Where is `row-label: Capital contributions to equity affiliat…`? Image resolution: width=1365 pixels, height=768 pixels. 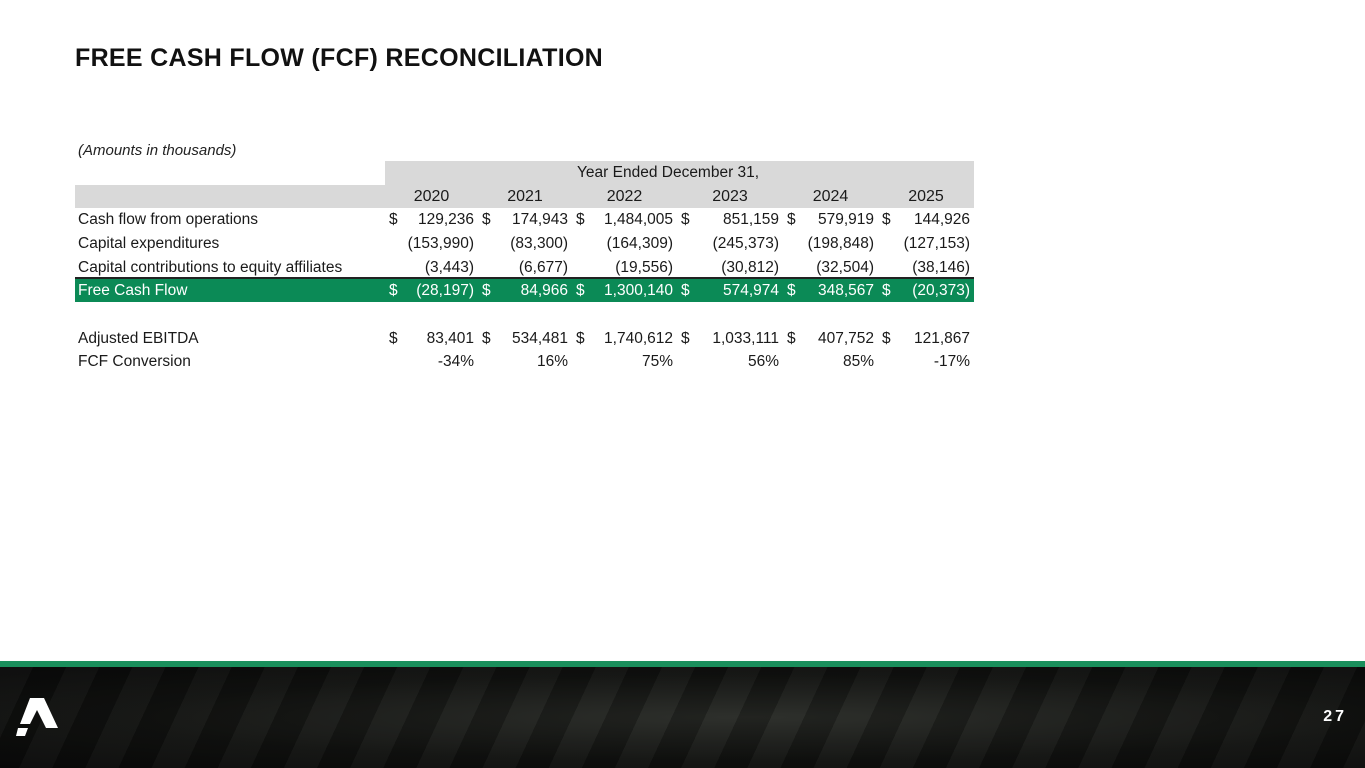
row-label: Capital contributions to equity affiliat… is located at coordinates (210, 267).